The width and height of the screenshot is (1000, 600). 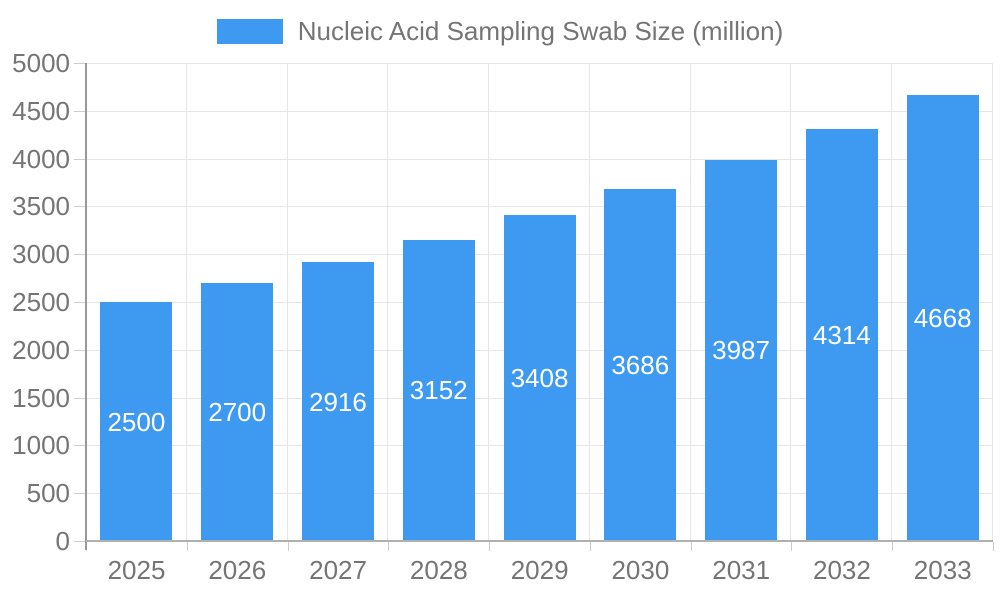 What do you see at coordinates (41, 445) in the screenshot?
I see `y-axis-label: 1000` at bounding box center [41, 445].